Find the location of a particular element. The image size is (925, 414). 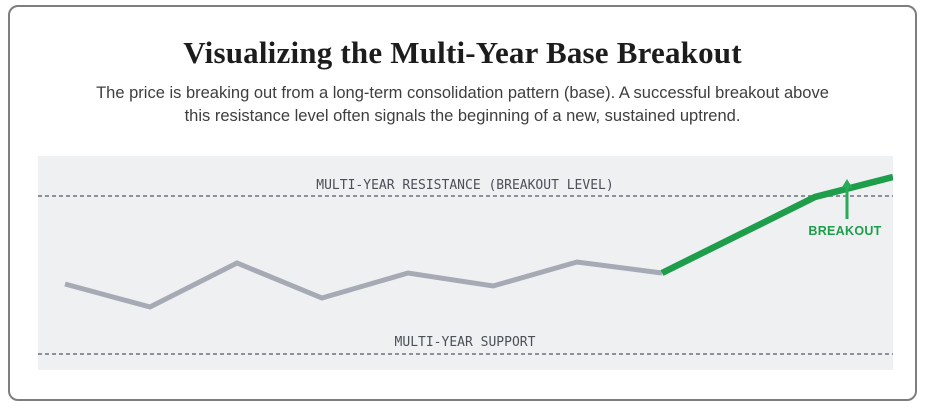

breakout-annotation-label: BREAKOUT is located at coordinates (844, 231).